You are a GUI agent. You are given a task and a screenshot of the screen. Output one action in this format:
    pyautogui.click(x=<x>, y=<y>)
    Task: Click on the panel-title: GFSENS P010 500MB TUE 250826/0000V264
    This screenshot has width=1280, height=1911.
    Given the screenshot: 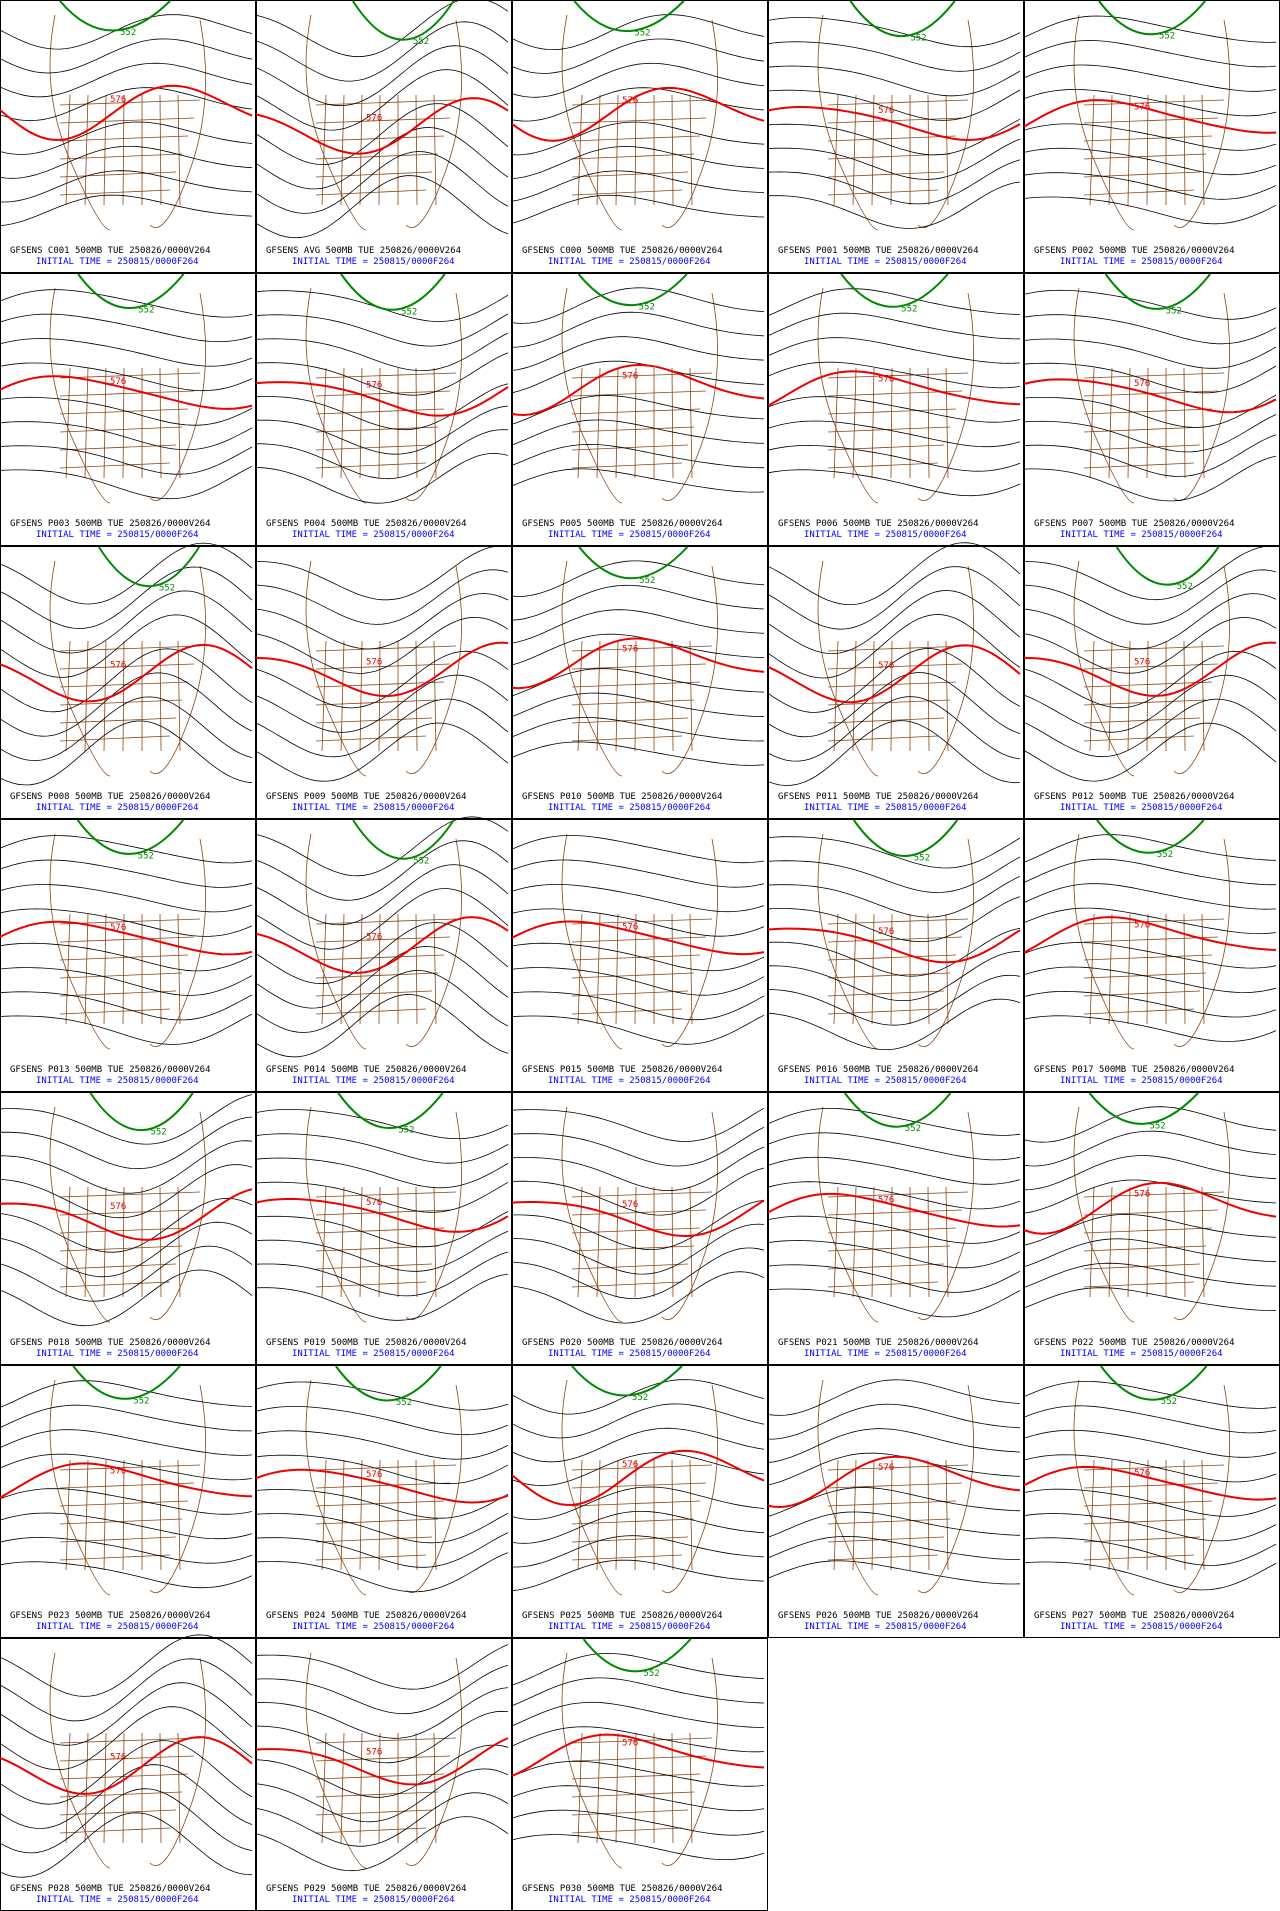 What is the action you would take?
    pyautogui.click(x=622, y=797)
    